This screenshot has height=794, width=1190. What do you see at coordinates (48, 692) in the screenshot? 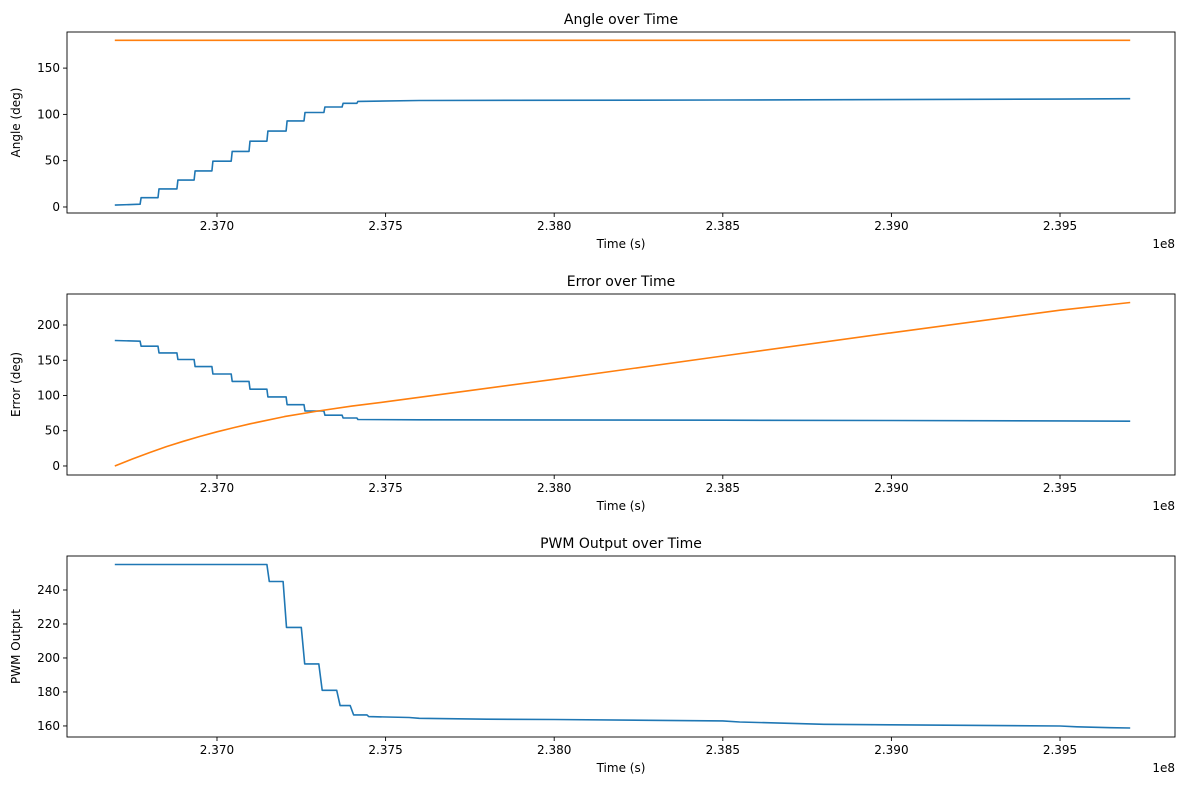
I see `y-tick-label: 180` at bounding box center [48, 692].